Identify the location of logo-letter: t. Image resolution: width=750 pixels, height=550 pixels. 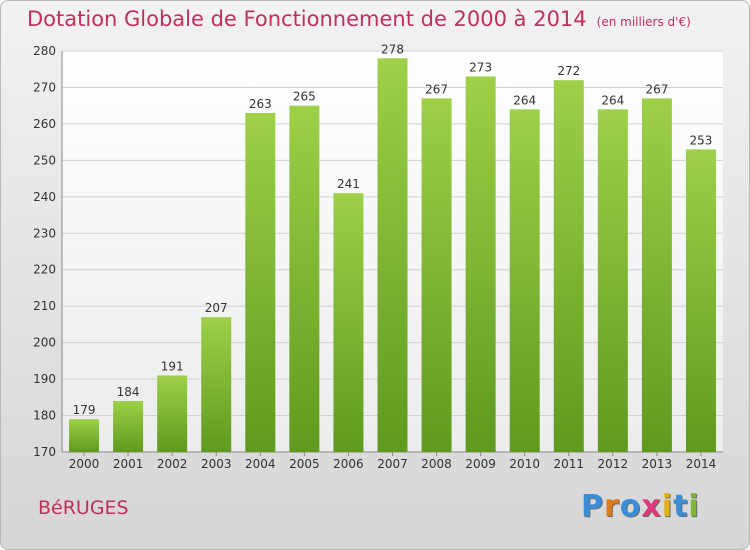
(681, 506).